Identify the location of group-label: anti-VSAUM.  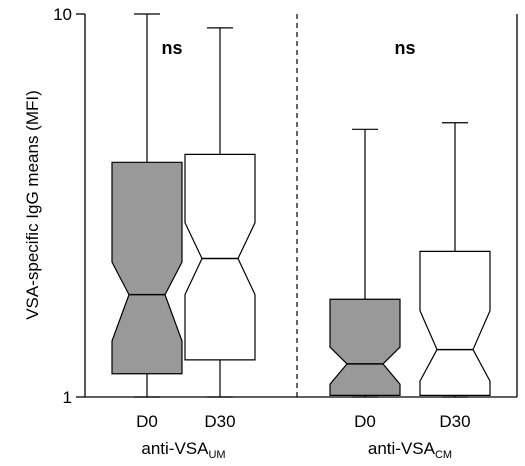
(183, 450).